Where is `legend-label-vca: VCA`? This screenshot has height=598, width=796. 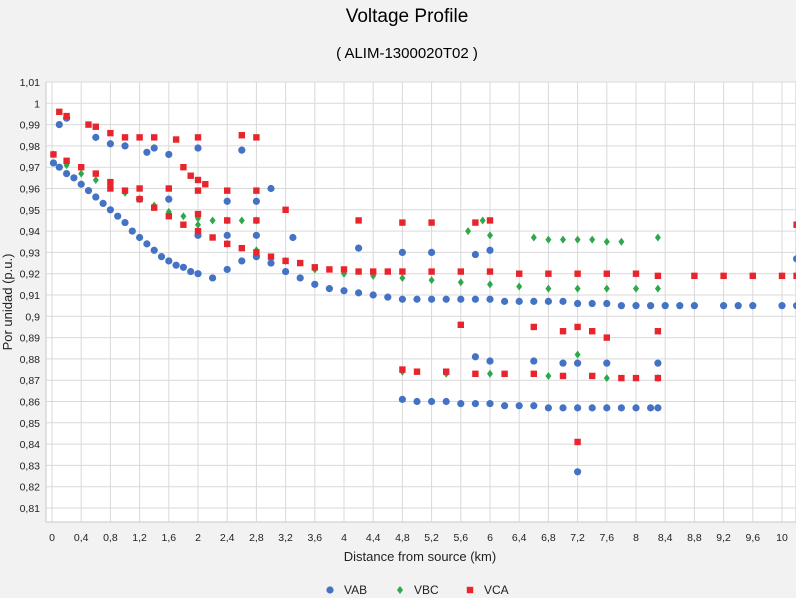 legend-label-vca: VCA is located at coordinates (496, 590).